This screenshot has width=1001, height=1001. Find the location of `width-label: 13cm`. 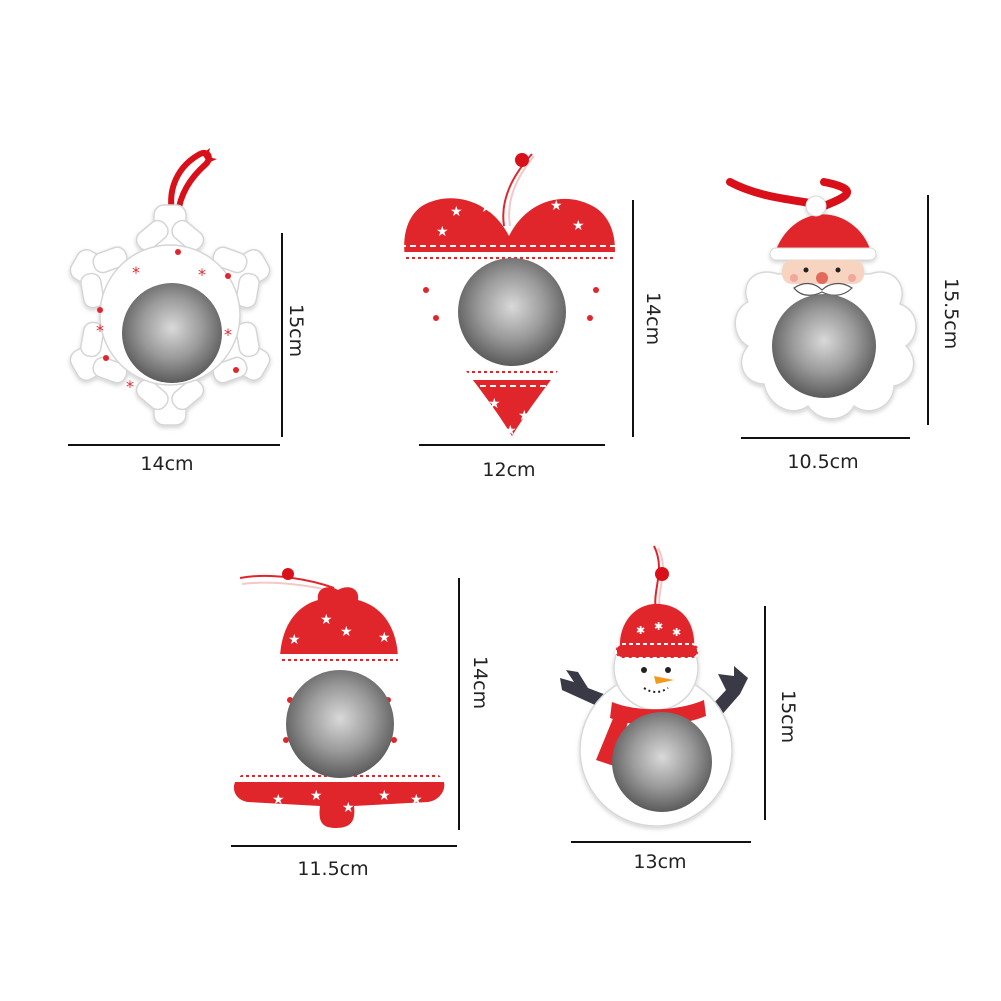

width-label: 13cm is located at coordinates (660, 862).